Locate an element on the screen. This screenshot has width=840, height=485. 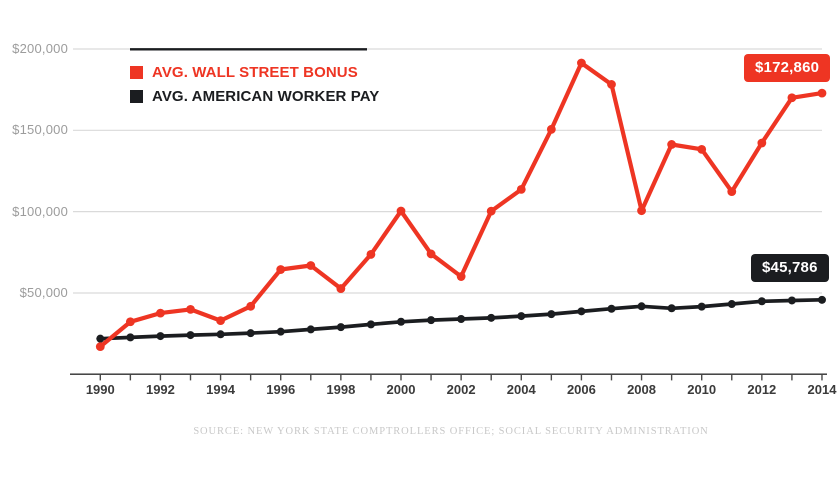
y-axis-tick-label: $100,000 is located at coordinates (40, 211).